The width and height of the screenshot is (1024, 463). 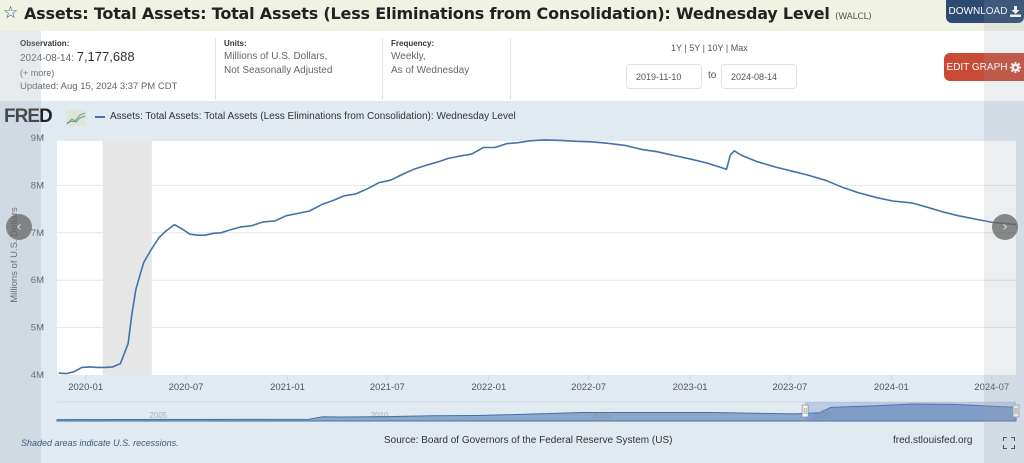 I want to click on range-10y: 10Y, so click(x=715, y=48).